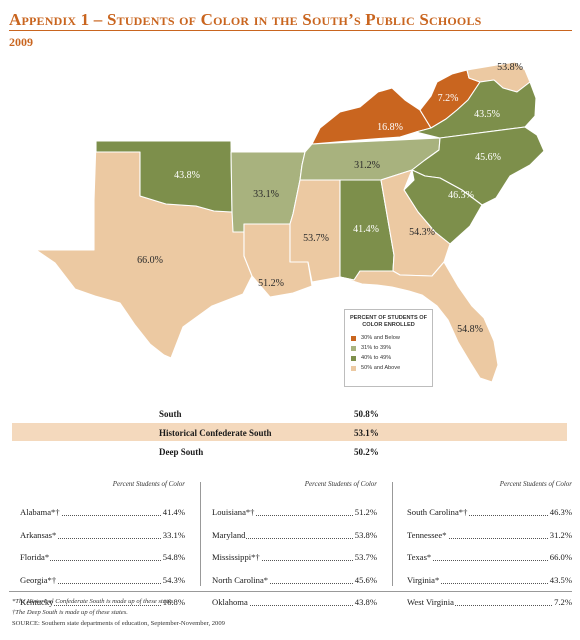  I want to click on table-row: Alabama*† 41.4%, so click(102, 518).